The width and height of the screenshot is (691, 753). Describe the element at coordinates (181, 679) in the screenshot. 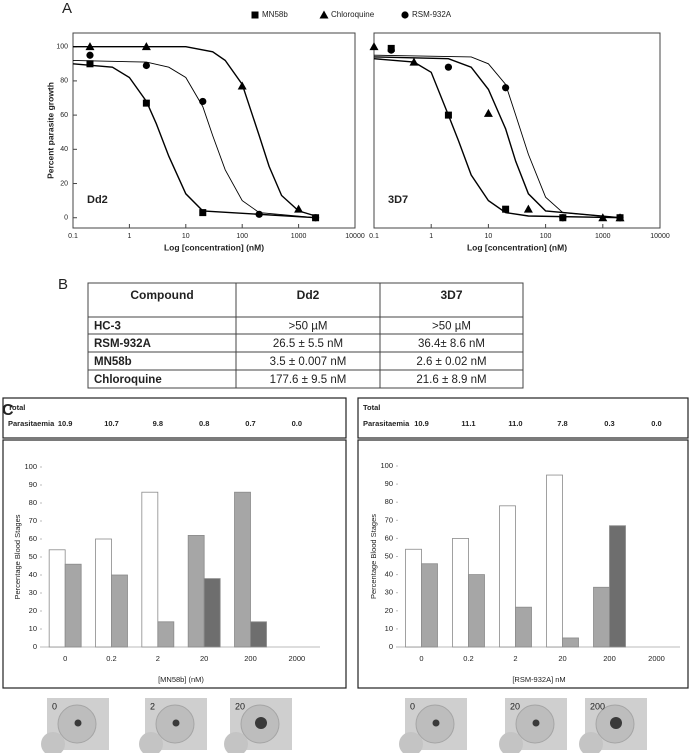

I see `x-axis-label: [MN58b] (nM)` at that location.